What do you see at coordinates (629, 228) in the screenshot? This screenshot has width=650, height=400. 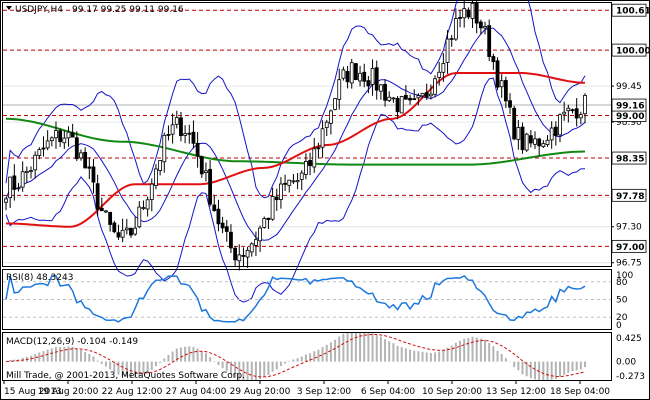 I see `price-tick-label: 97.30` at bounding box center [629, 228].